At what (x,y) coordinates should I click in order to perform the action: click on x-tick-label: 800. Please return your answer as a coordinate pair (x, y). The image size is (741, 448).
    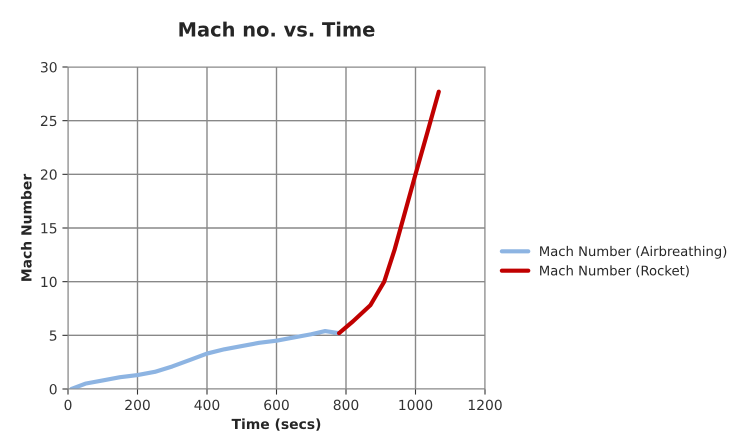
    Looking at the image, I should click on (346, 405).